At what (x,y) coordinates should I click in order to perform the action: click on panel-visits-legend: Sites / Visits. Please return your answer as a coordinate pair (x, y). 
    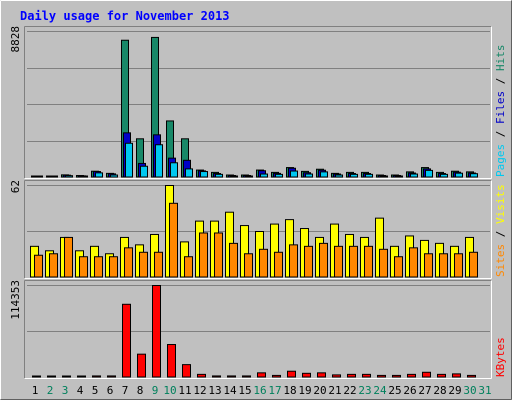
    Looking at the image, I should click on (500, 230).